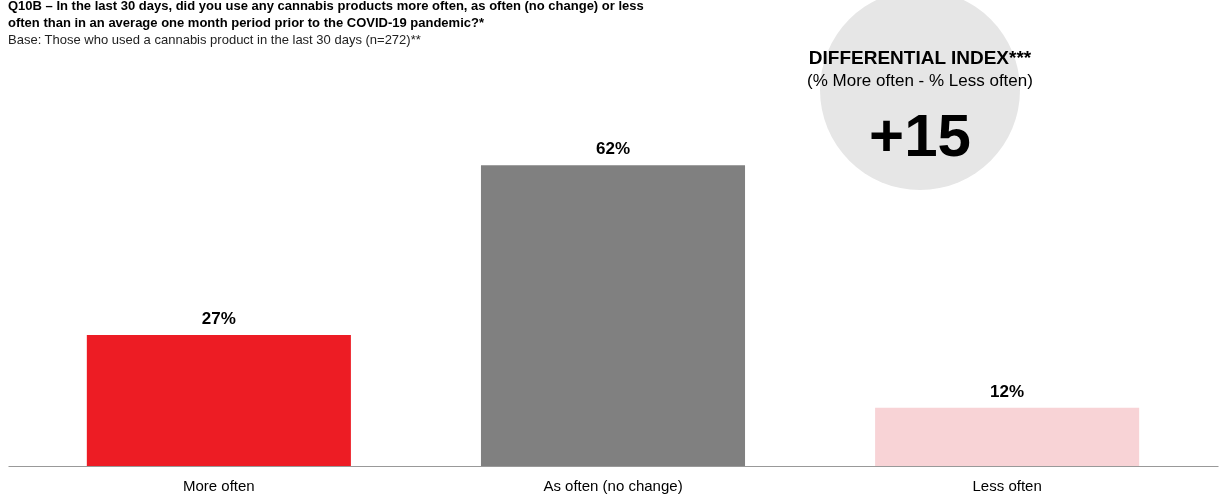 The height and width of the screenshot is (498, 1228). Describe the element at coordinates (920, 57) in the screenshot. I see `text: DIFFERENTIAL INDEX***` at that location.